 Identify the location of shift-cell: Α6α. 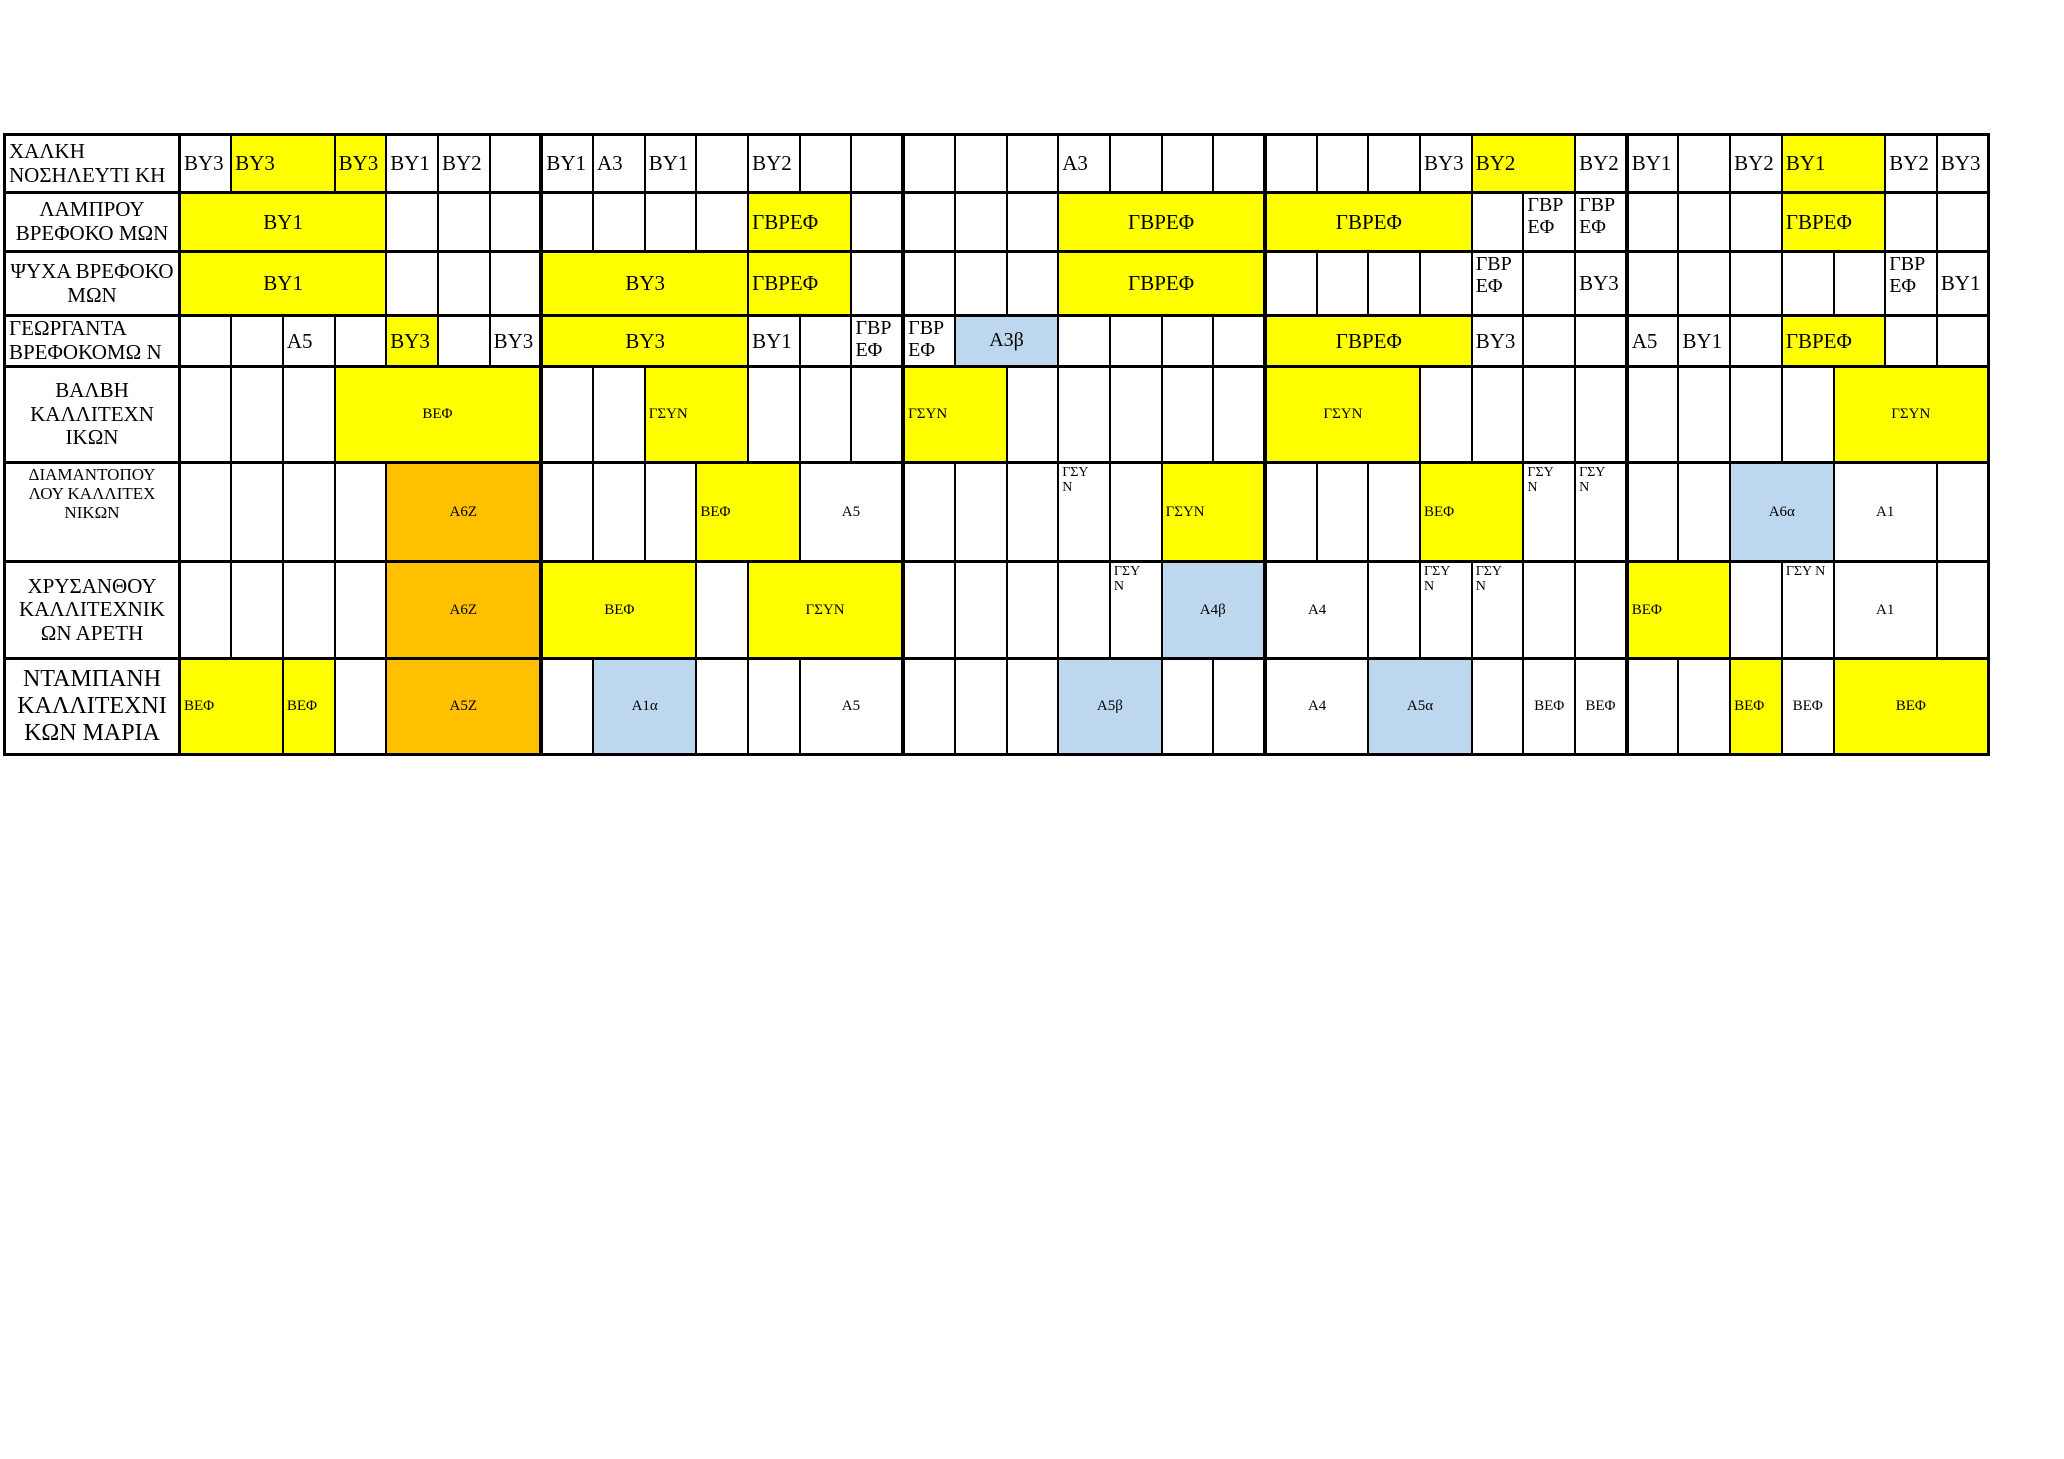
(1782, 512).